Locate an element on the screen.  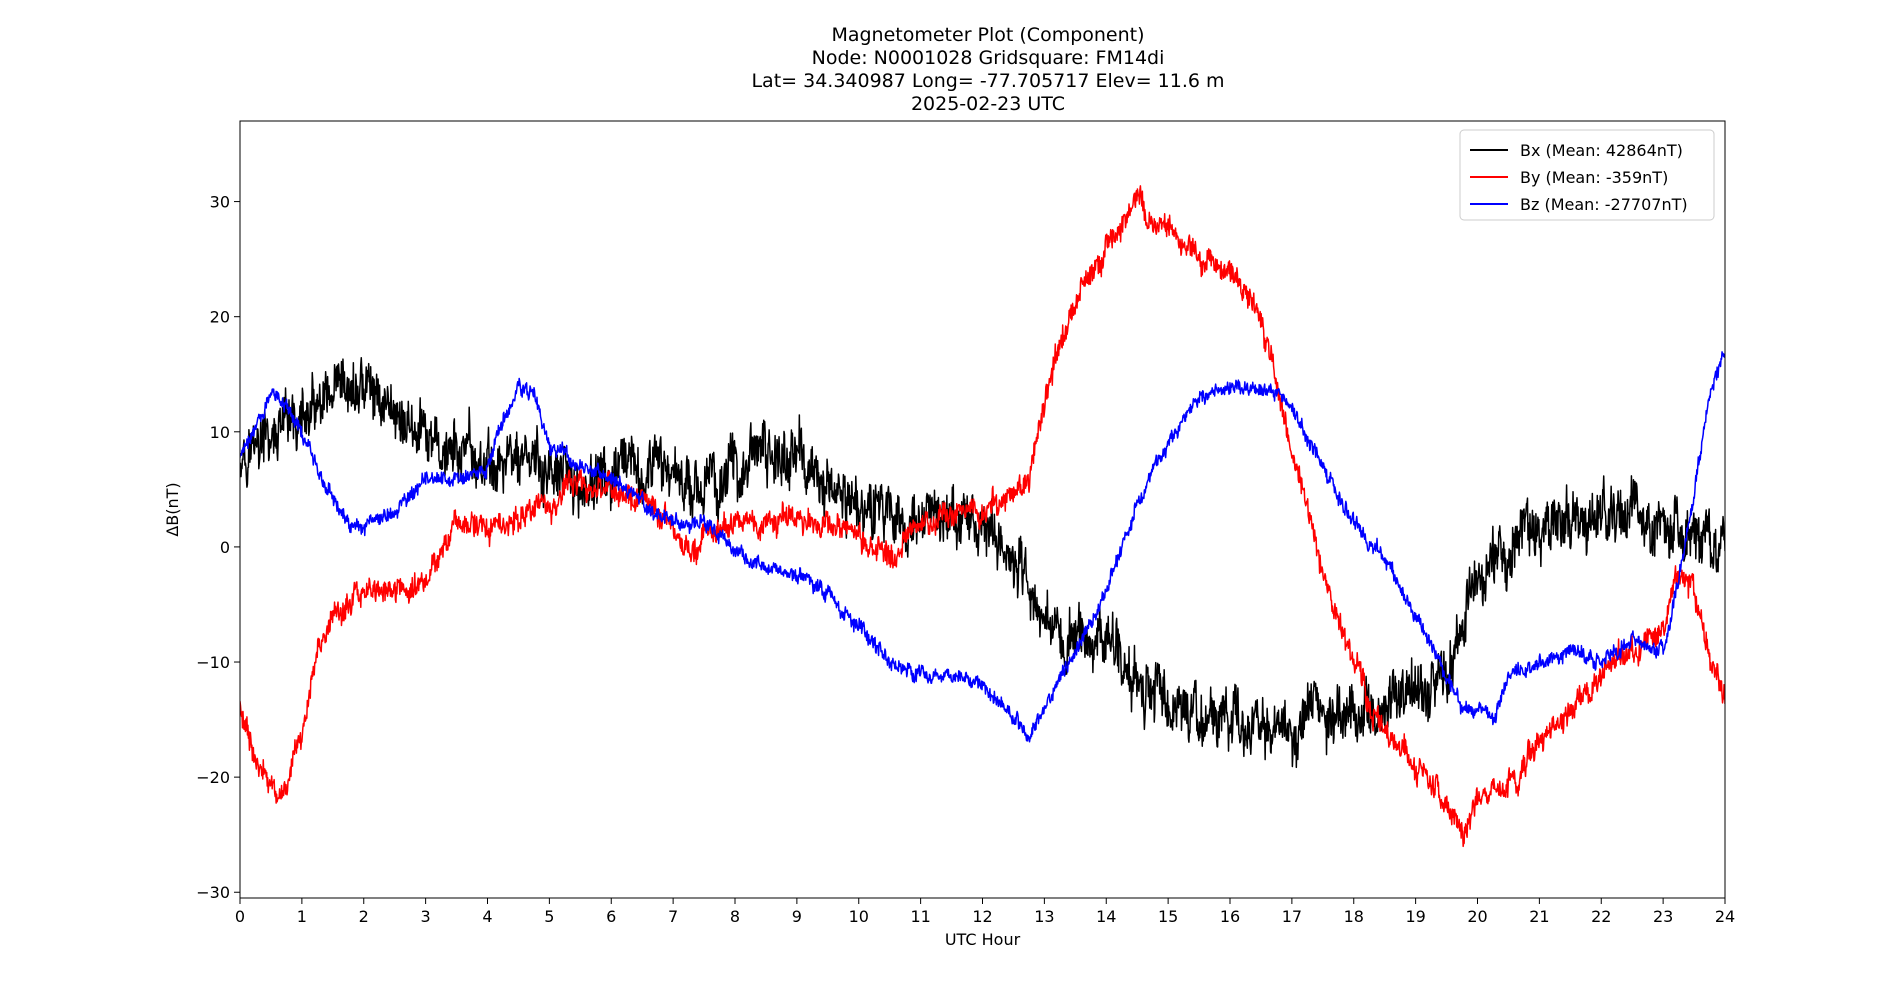
x-tick-label: 13 is located at coordinates (1044, 916).